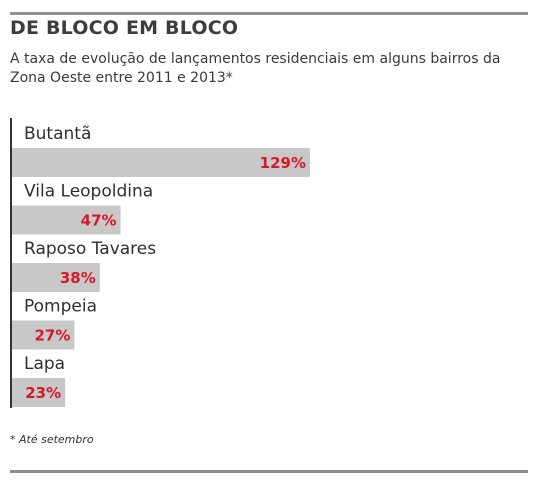 The width and height of the screenshot is (540, 488). I want to click on value-label-vila-leopoldina: 47%, so click(99, 221).